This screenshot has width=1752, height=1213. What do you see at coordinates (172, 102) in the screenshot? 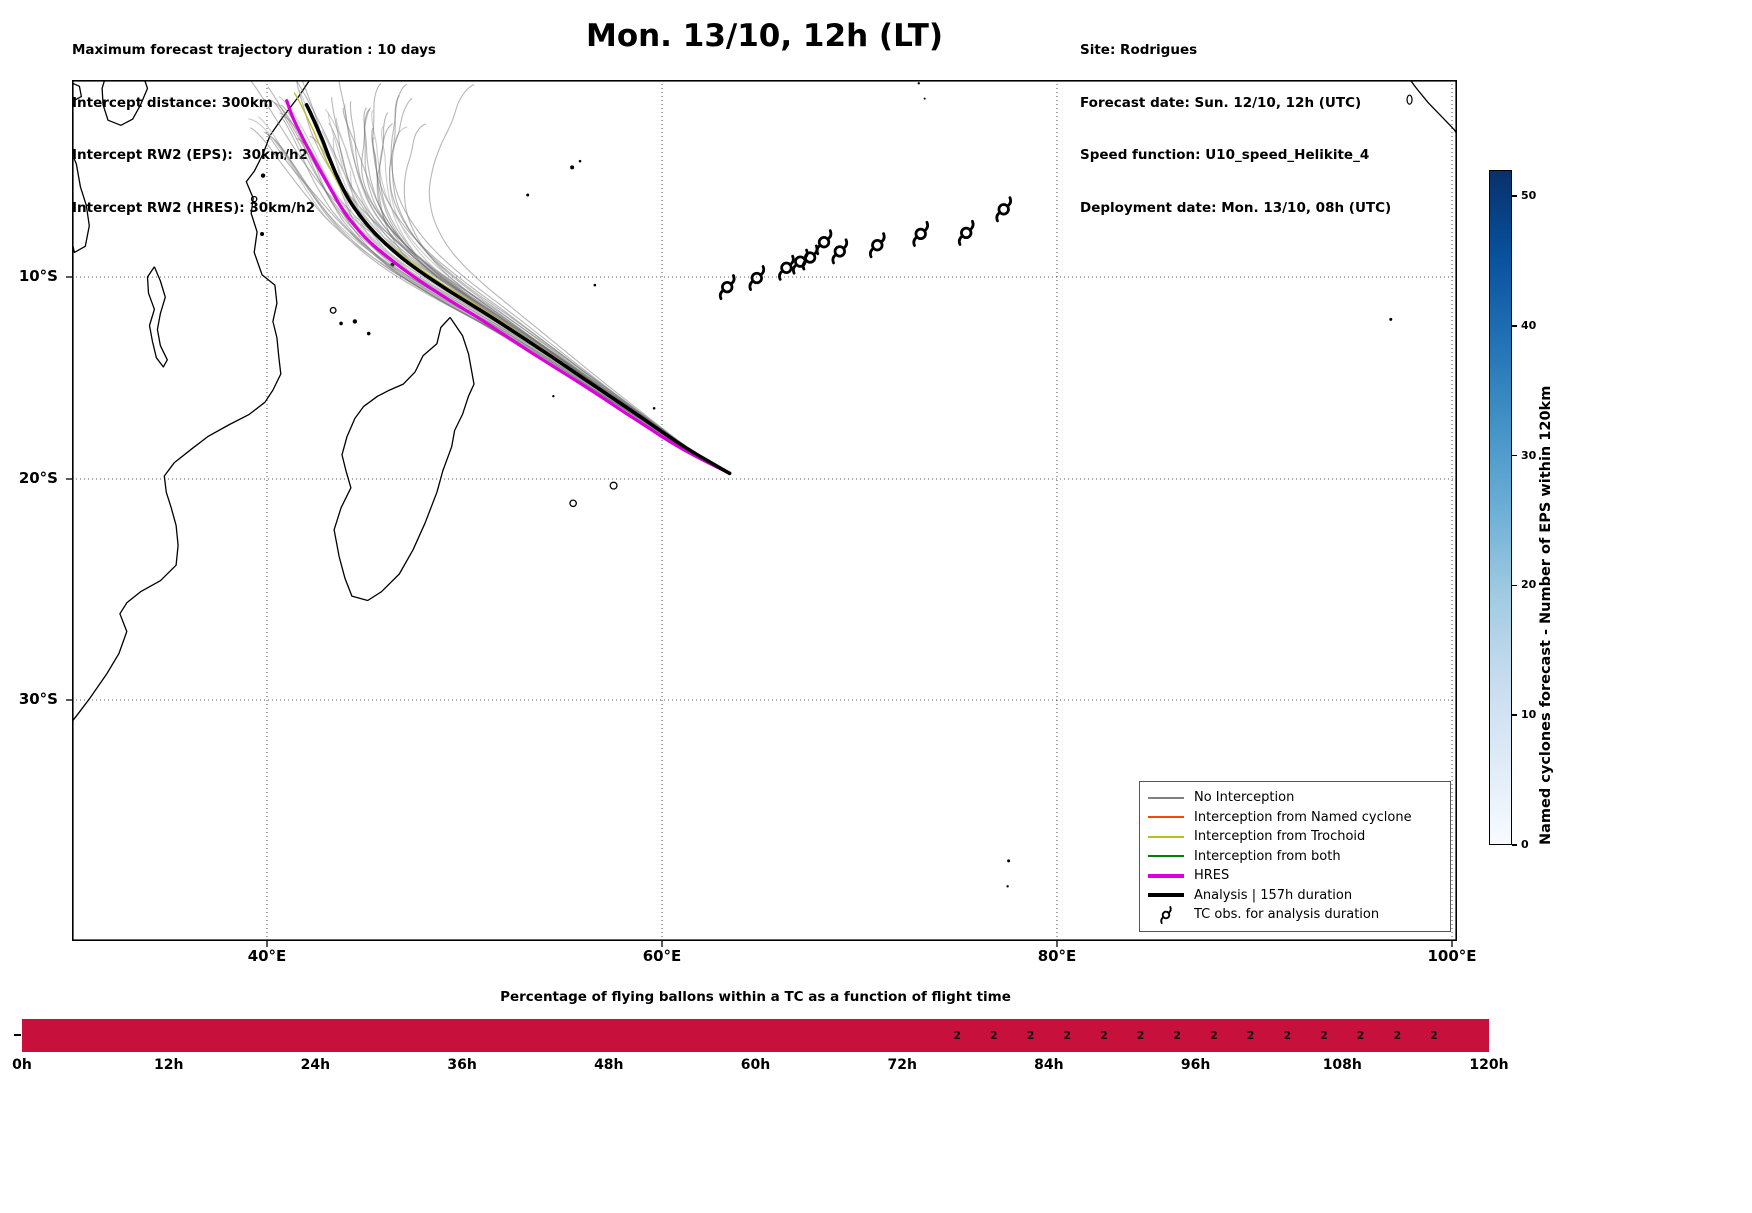
I see `header-left-line: Intercept distance: 300km` at bounding box center [172, 102].